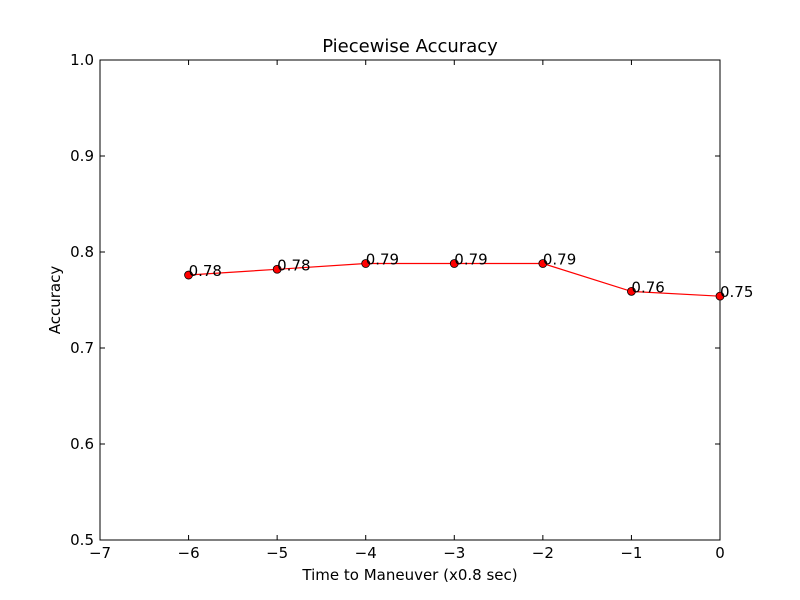 The height and width of the screenshot is (600, 800). What do you see at coordinates (647, 287) in the screenshot?
I see `data-label: 0.76` at bounding box center [647, 287].